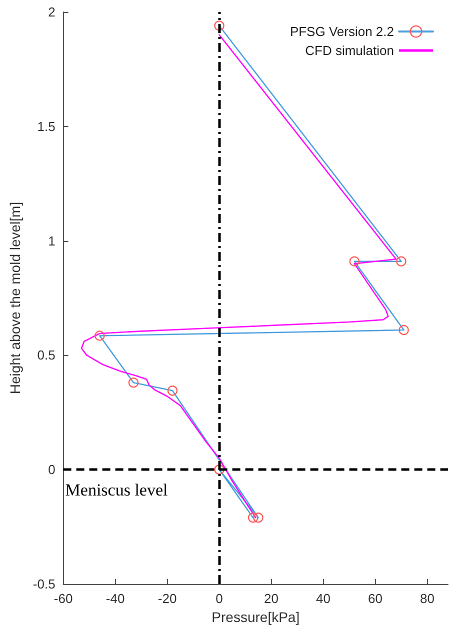 Image resolution: width=451 pixels, height=629 pixels. What do you see at coordinates (116, 490) in the screenshot?
I see `ref-line-label: Meniscus level` at bounding box center [116, 490].